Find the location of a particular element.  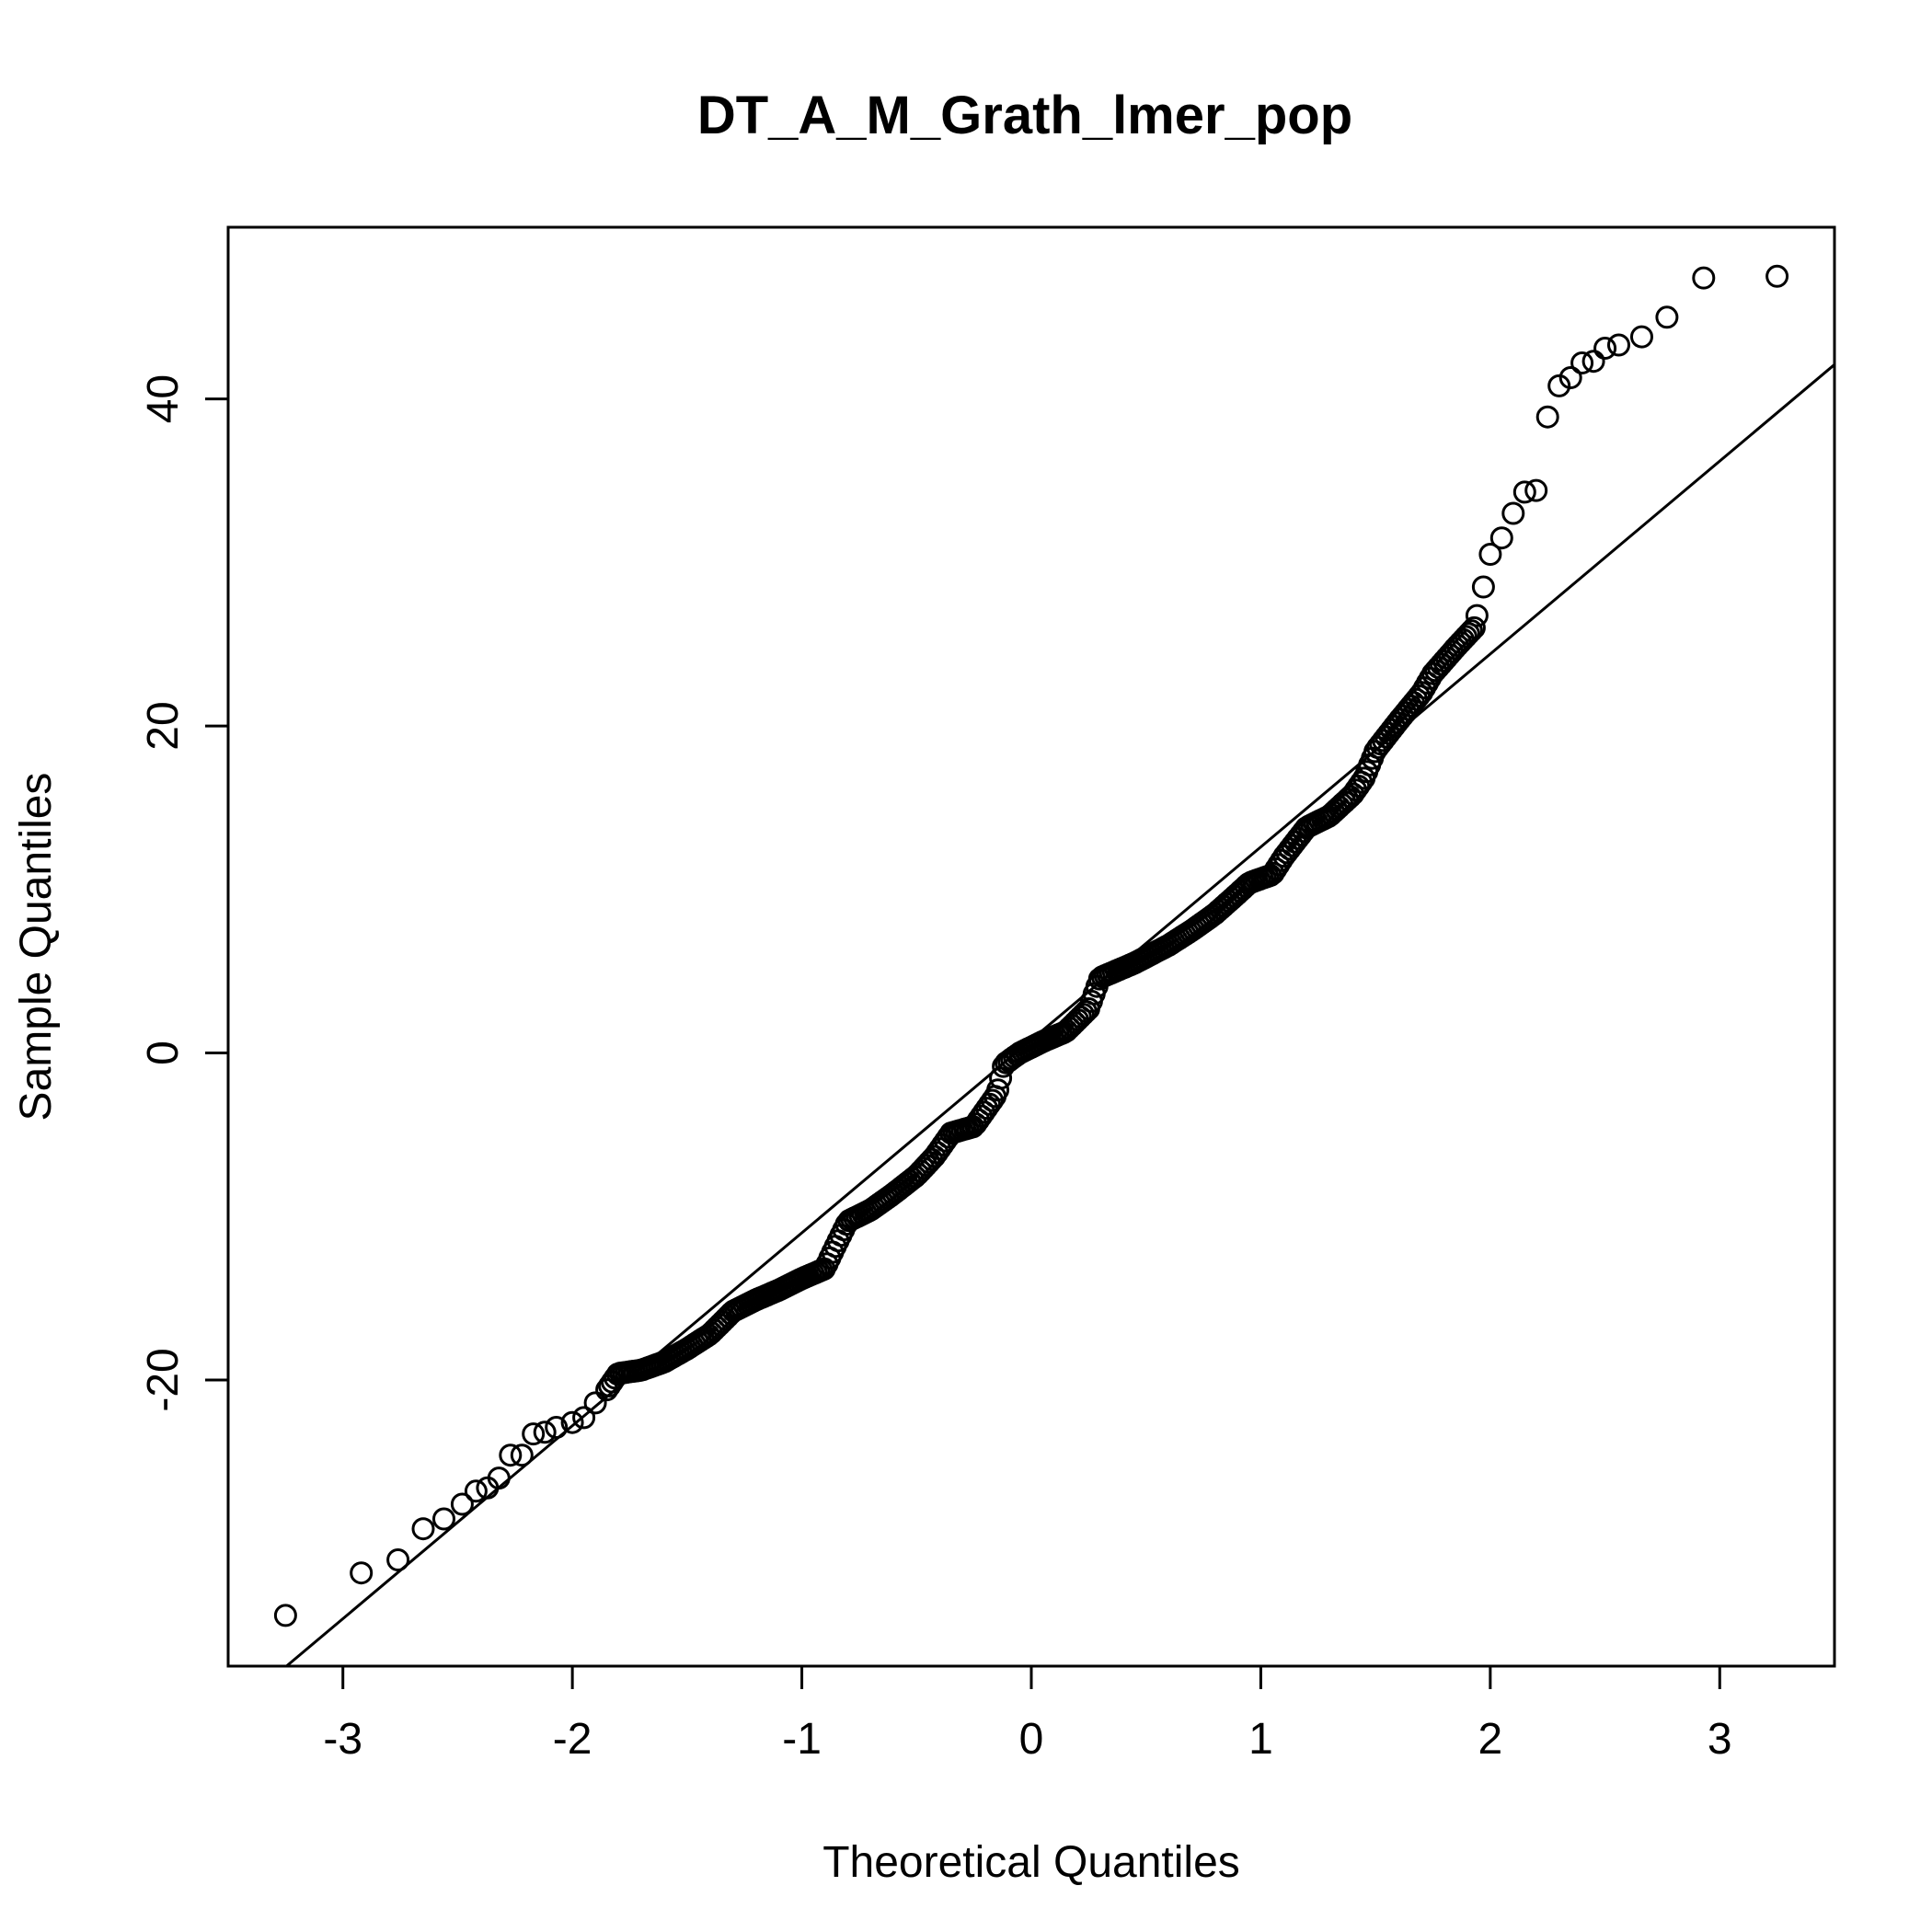

x-tick-label: 3 is located at coordinates (1720, 1739).